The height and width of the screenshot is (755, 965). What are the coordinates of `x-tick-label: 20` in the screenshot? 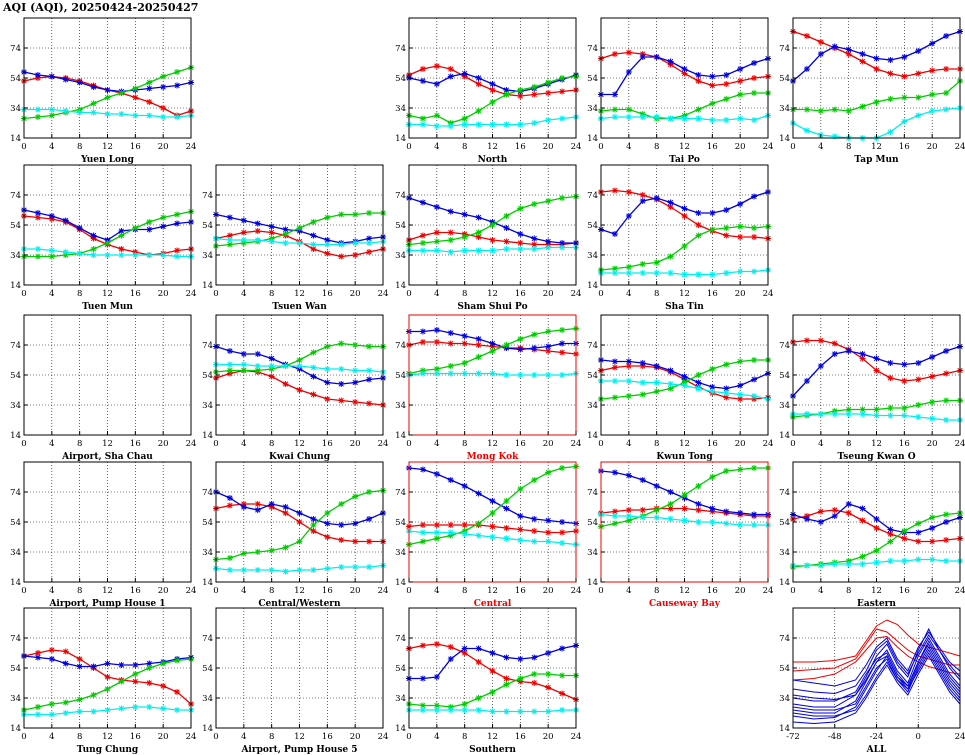 It's located at (932, 591).